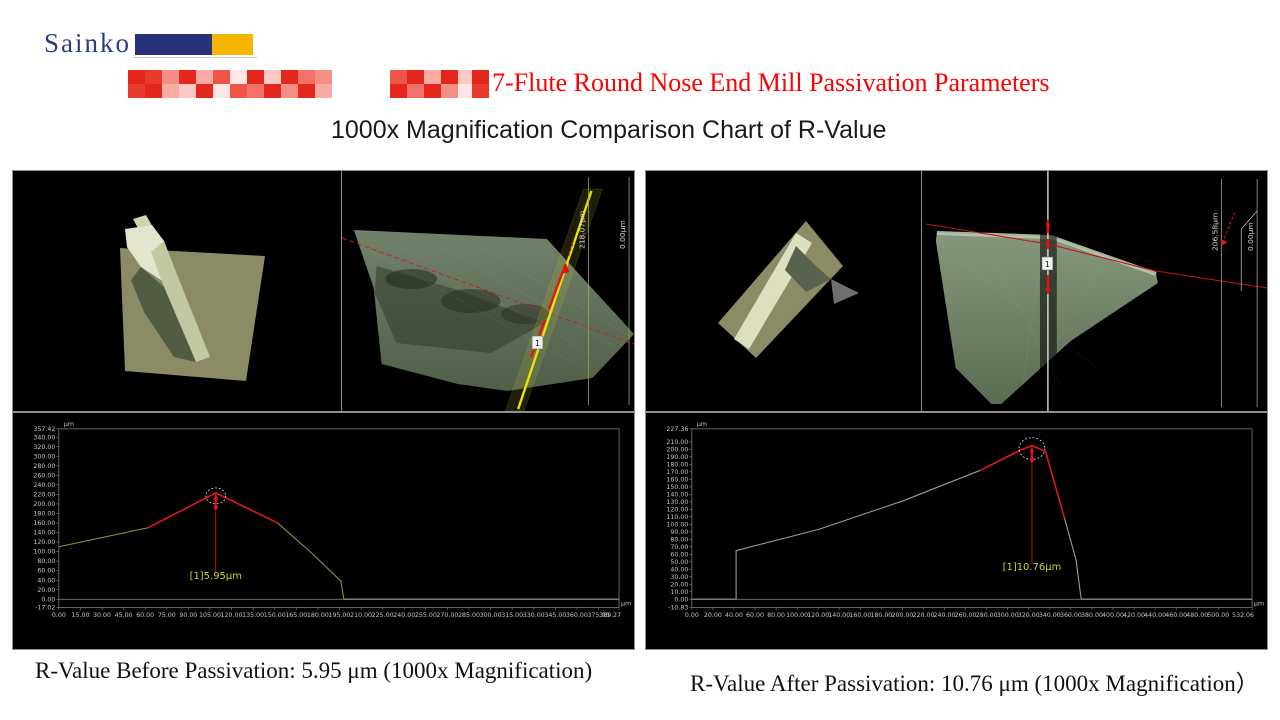  What do you see at coordinates (1214, 232) in the screenshot?
I see `scale-max-label: 206.58μm` at bounding box center [1214, 232].